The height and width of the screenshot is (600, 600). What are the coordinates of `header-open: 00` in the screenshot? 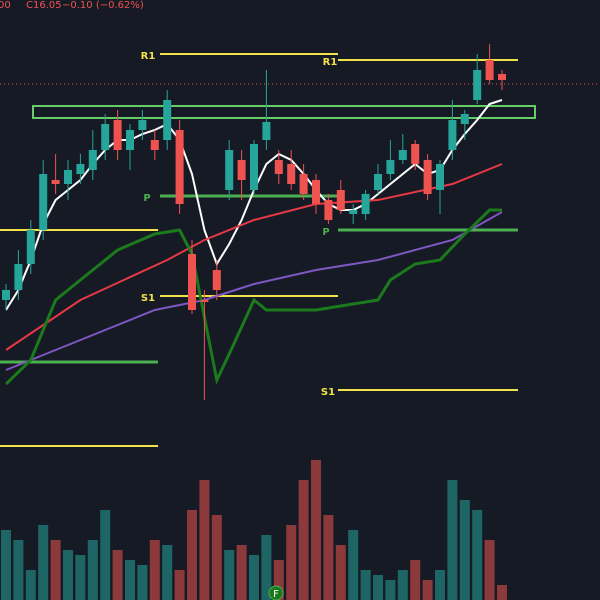 It's located at (5, 5).